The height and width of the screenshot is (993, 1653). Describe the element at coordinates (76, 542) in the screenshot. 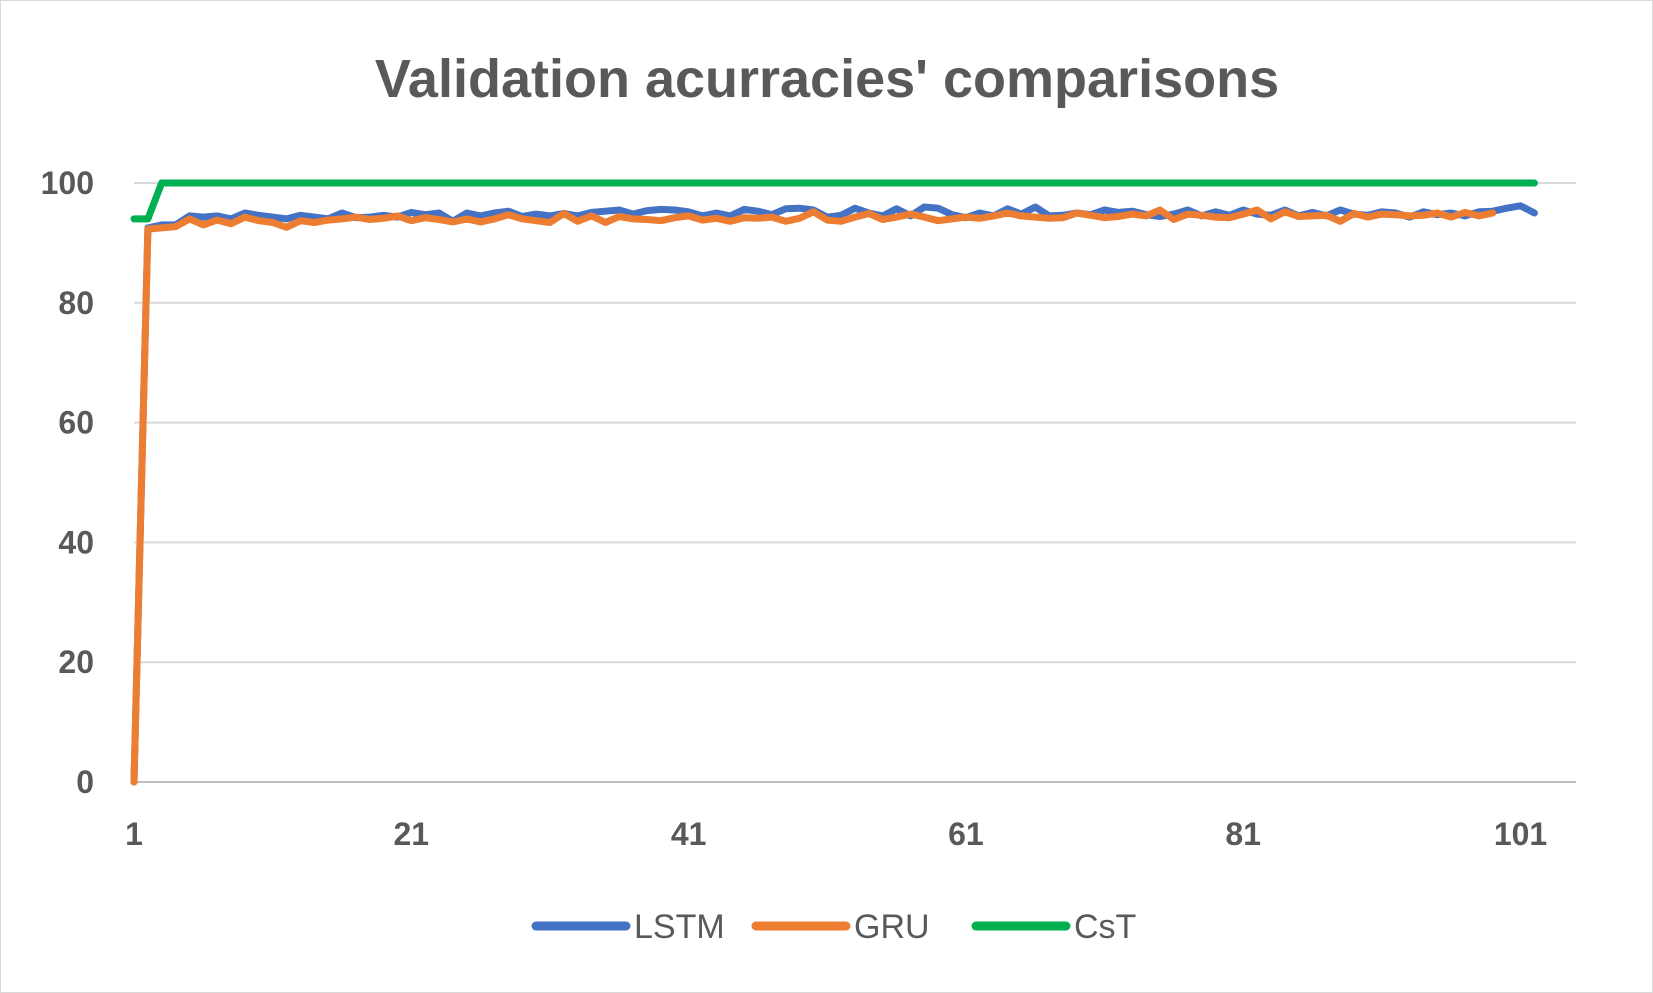

I see `y-tick-label: 40` at that location.